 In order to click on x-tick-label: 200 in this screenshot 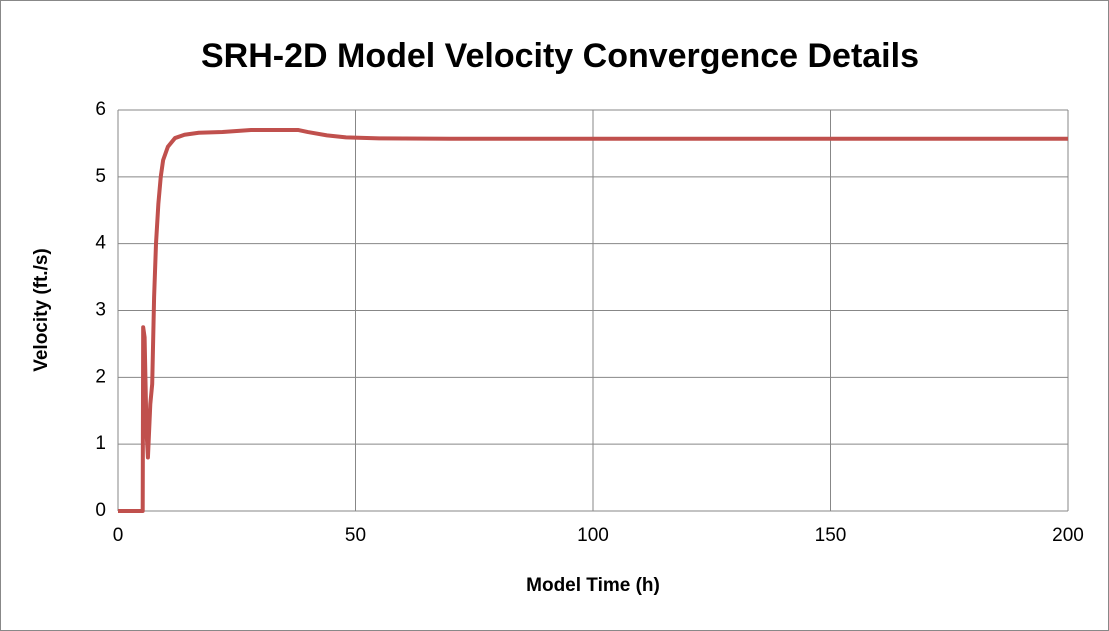, I will do `click(1068, 535)`.